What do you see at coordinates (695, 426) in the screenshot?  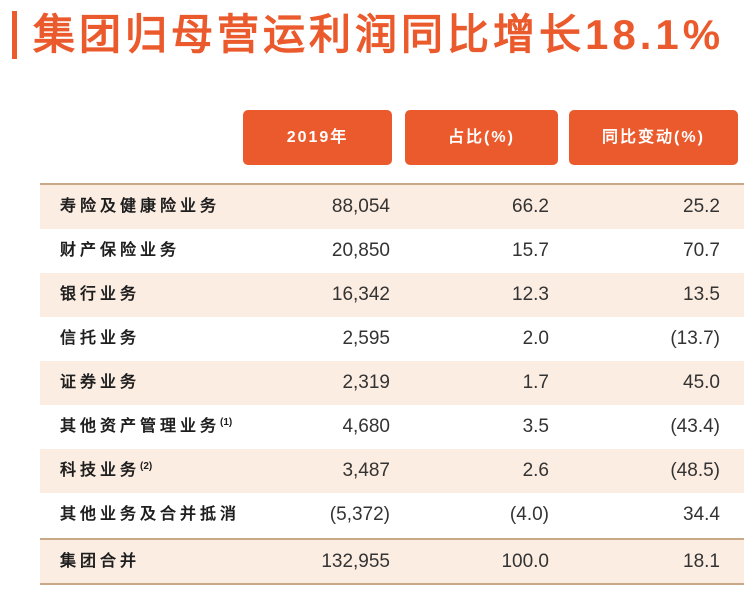 I see `cell-yoy-change: (43.4)` at bounding box center [695, 426].